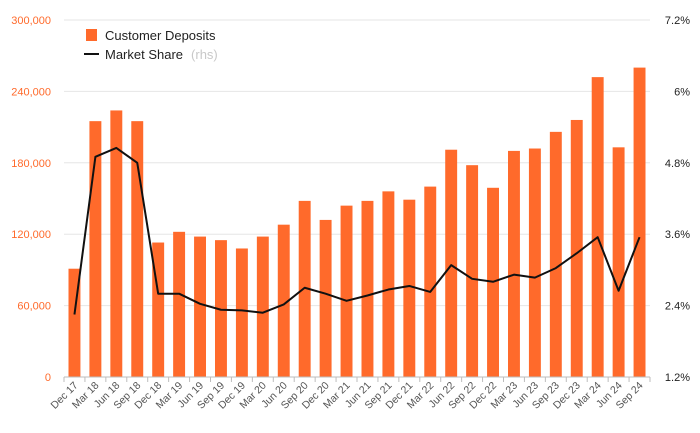 Image resolution: width=700 pixels, height=433 pixels. I want to click on left-tick-label: 240,000, so click(31, 92).